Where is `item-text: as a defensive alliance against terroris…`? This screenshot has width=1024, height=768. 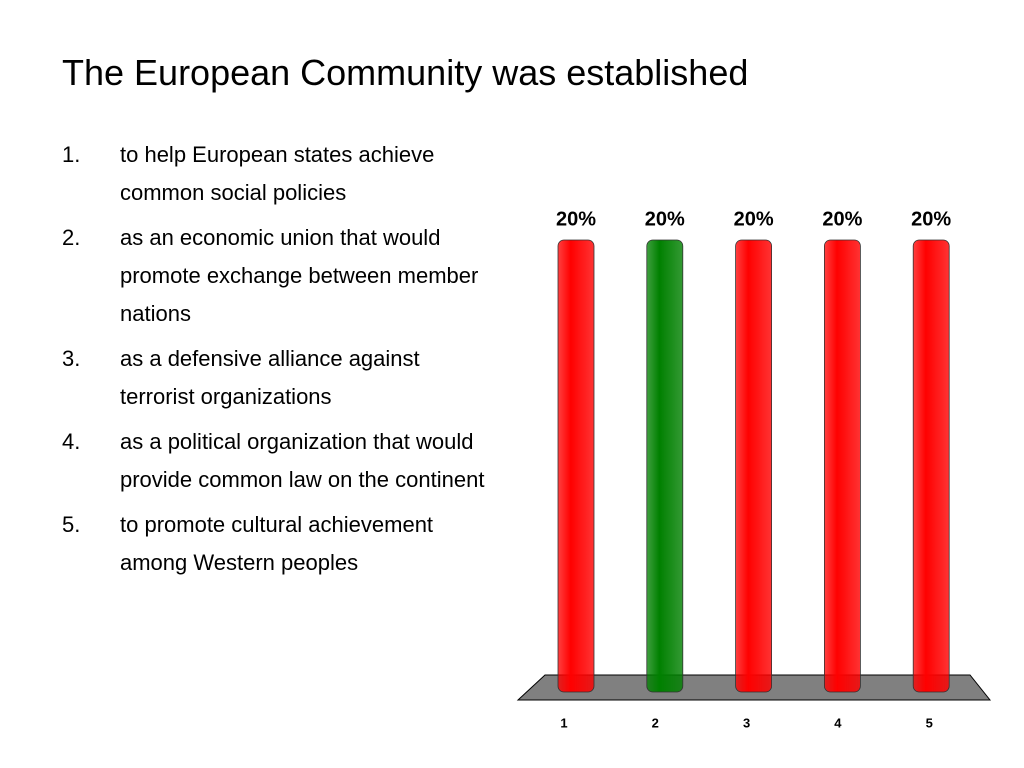
item-text: as a defensive alliance against terroris… is located at coordinates (270, 377).